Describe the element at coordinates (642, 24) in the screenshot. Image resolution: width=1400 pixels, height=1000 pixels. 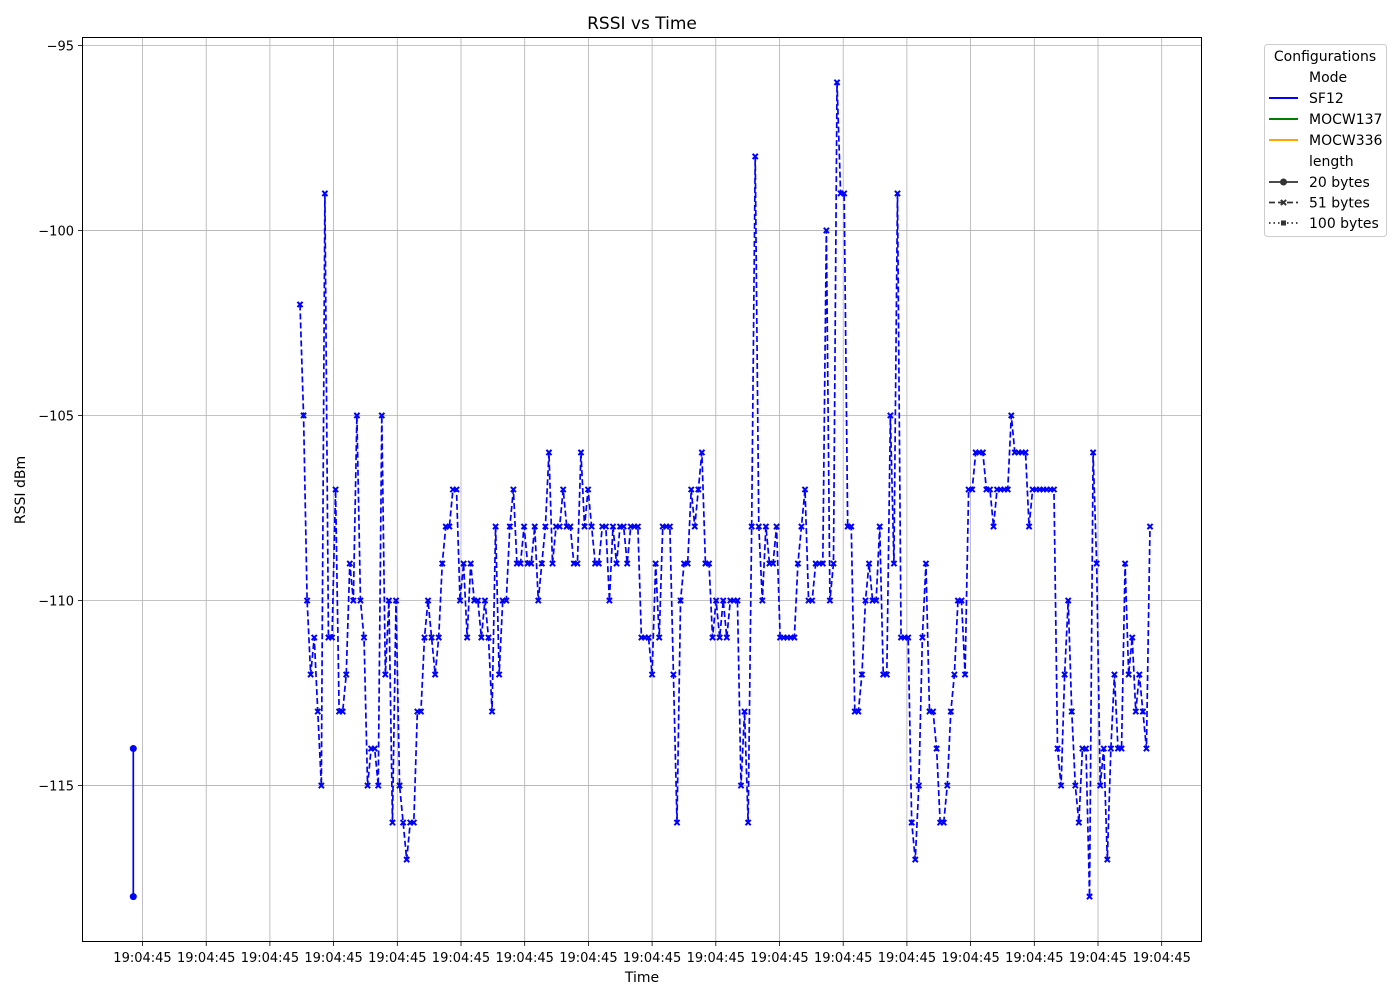
I see `chart-title: RSSI vs Time` at that location.